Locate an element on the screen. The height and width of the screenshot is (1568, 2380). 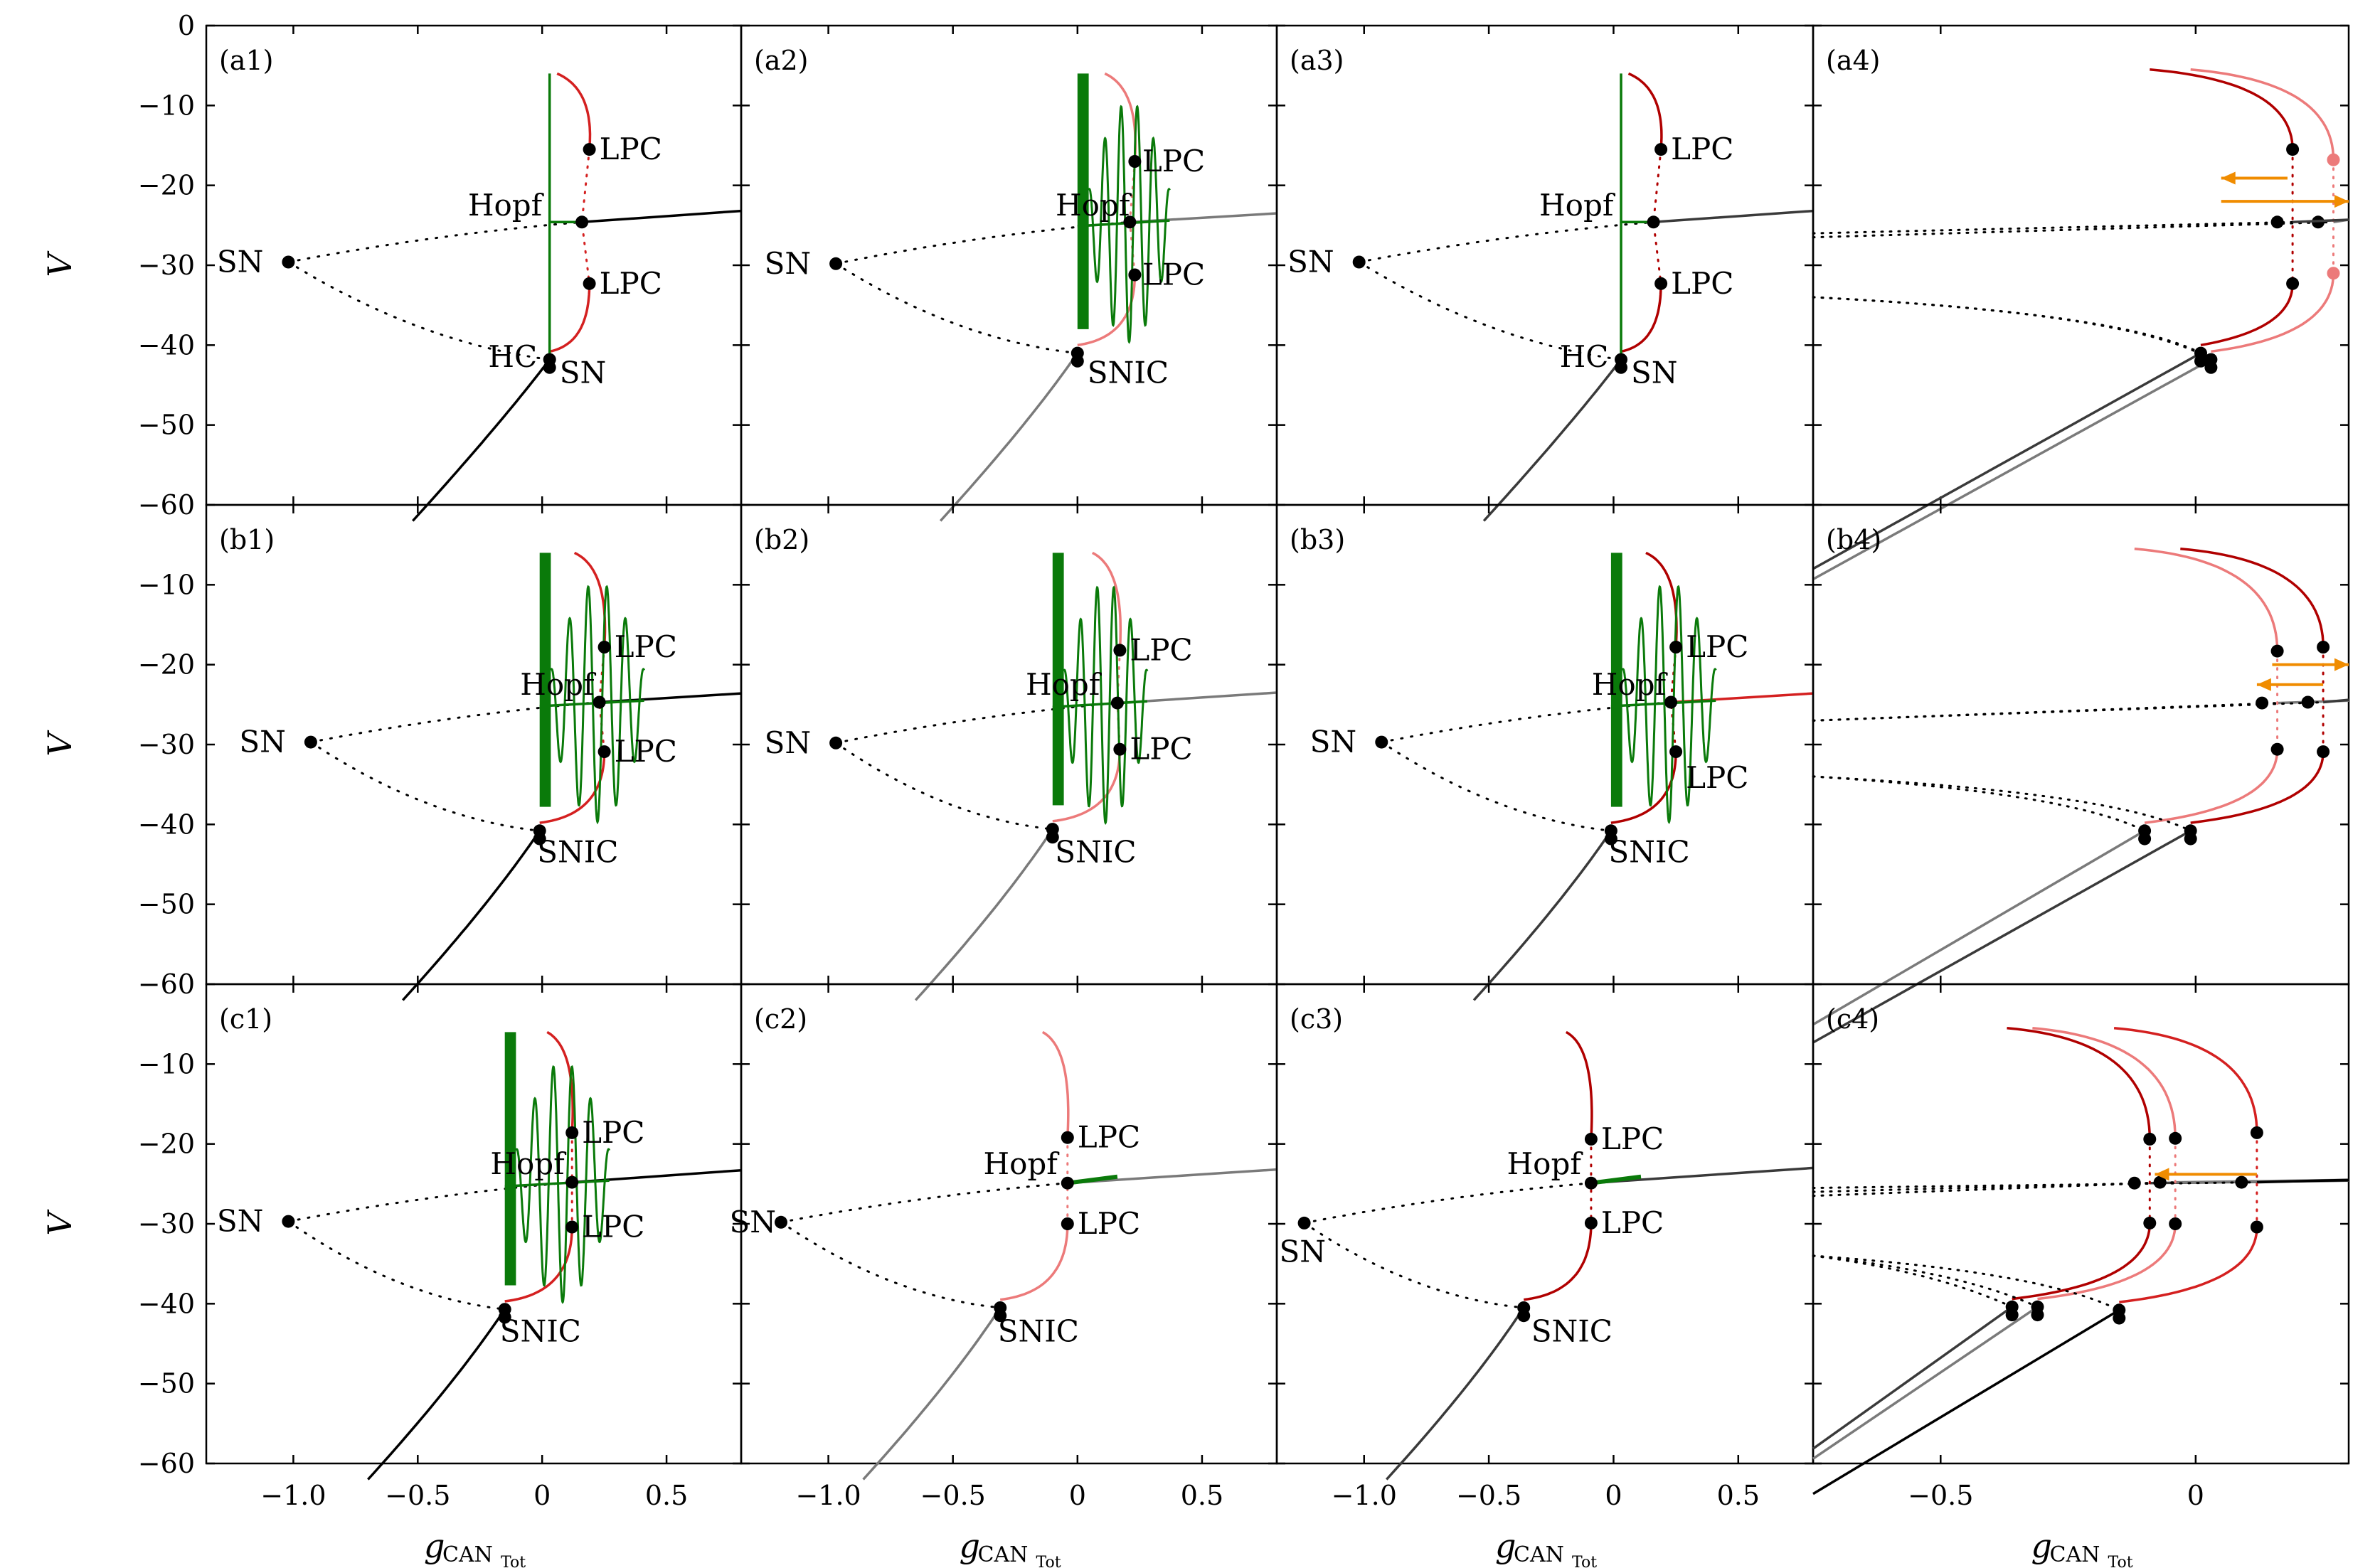
x-tick-label: 0.5 is located at coordinates (666, 1495).